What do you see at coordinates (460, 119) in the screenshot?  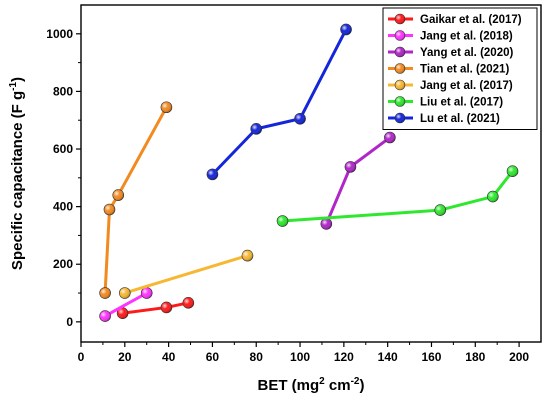 I see `legend-label: Lu et al. (2021)` at bounding box center [460, 119].